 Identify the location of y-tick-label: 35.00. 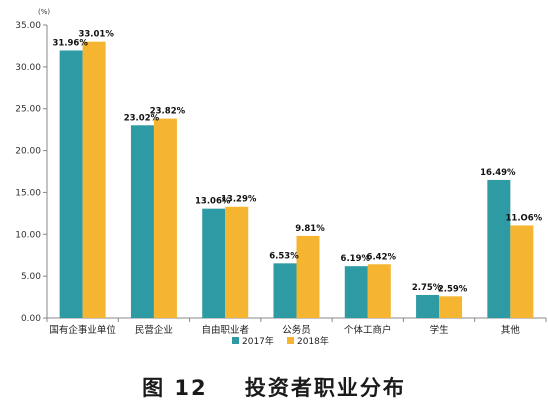
(28, 26).